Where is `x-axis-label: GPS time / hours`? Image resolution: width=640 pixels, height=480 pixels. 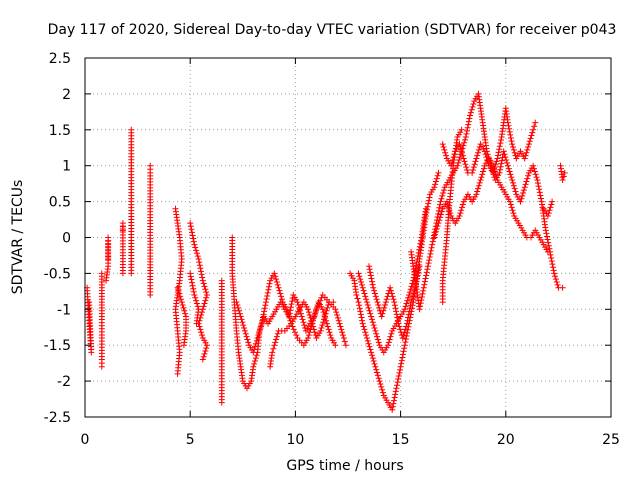
x-axis-label: GPS time / hours is located at coordinates (344, 466).